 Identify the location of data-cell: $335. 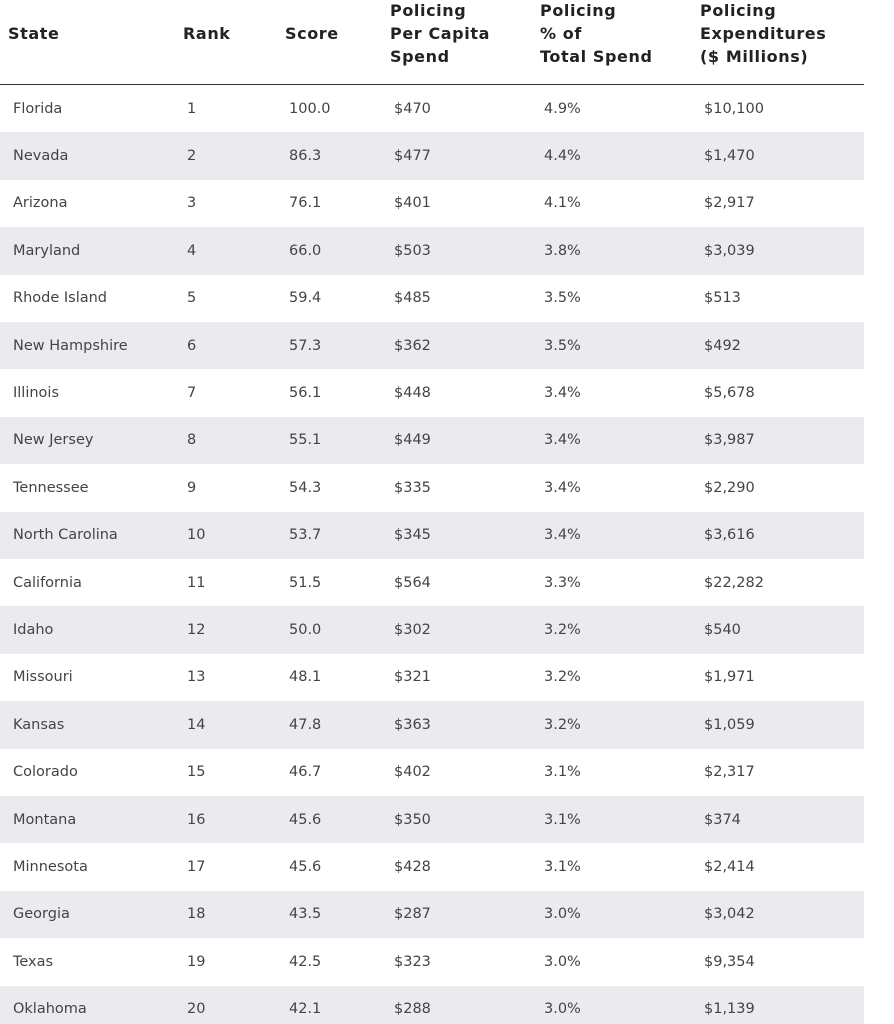
(412, 487).